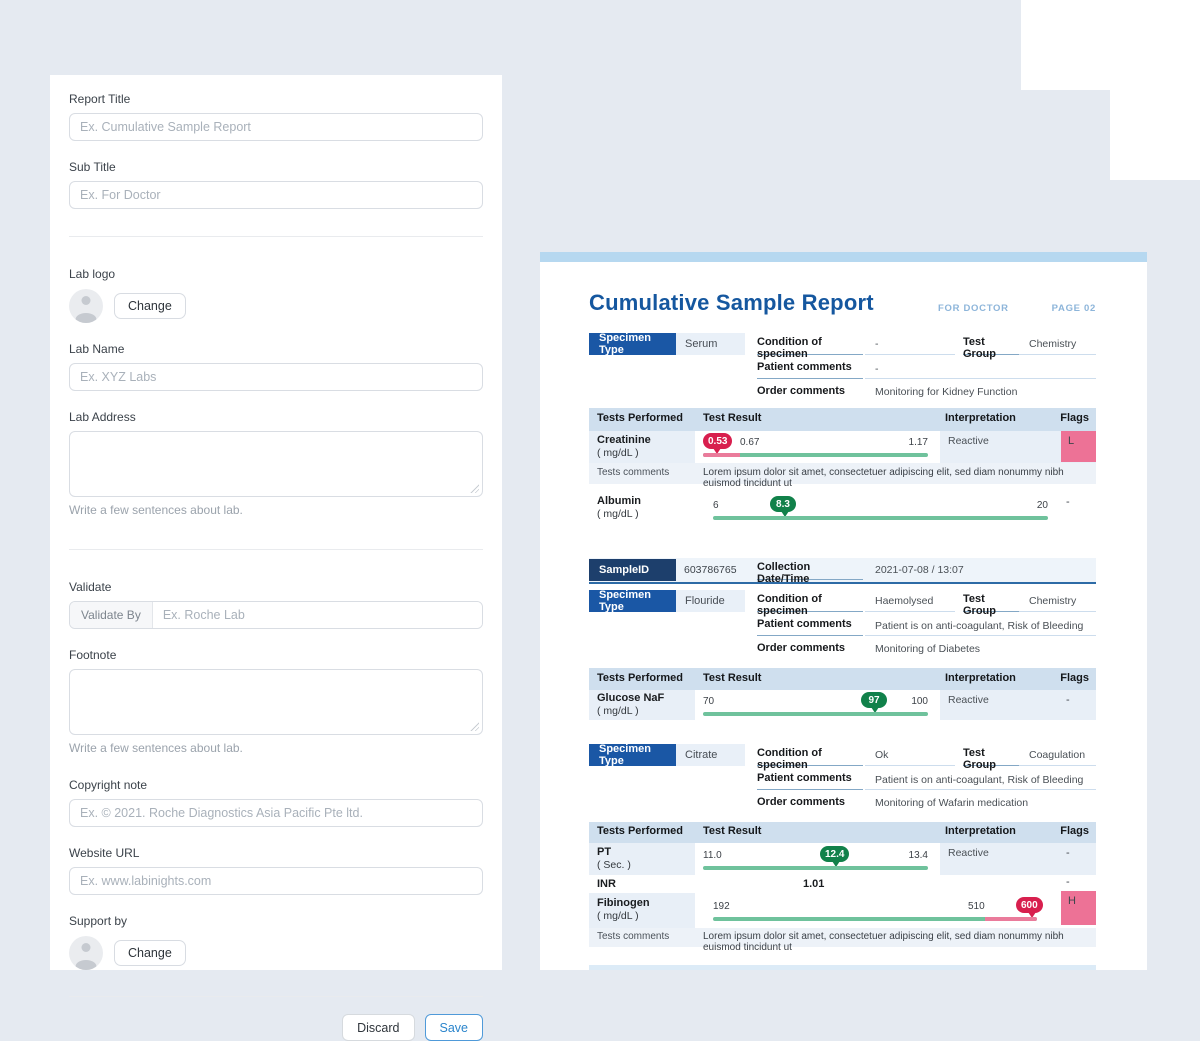  I want to click on sub-title-input, so click(276, 195).